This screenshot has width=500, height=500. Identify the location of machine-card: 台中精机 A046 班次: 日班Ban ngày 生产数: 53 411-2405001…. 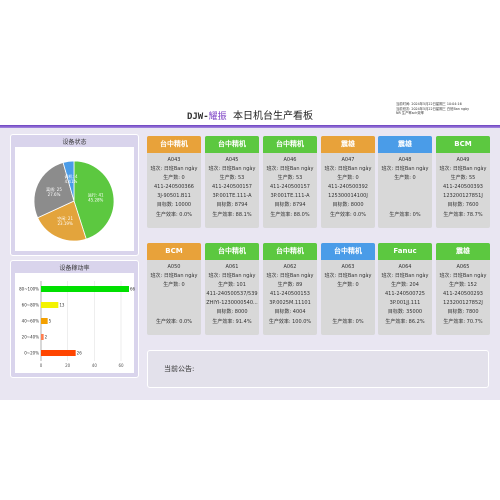
(290, 182).